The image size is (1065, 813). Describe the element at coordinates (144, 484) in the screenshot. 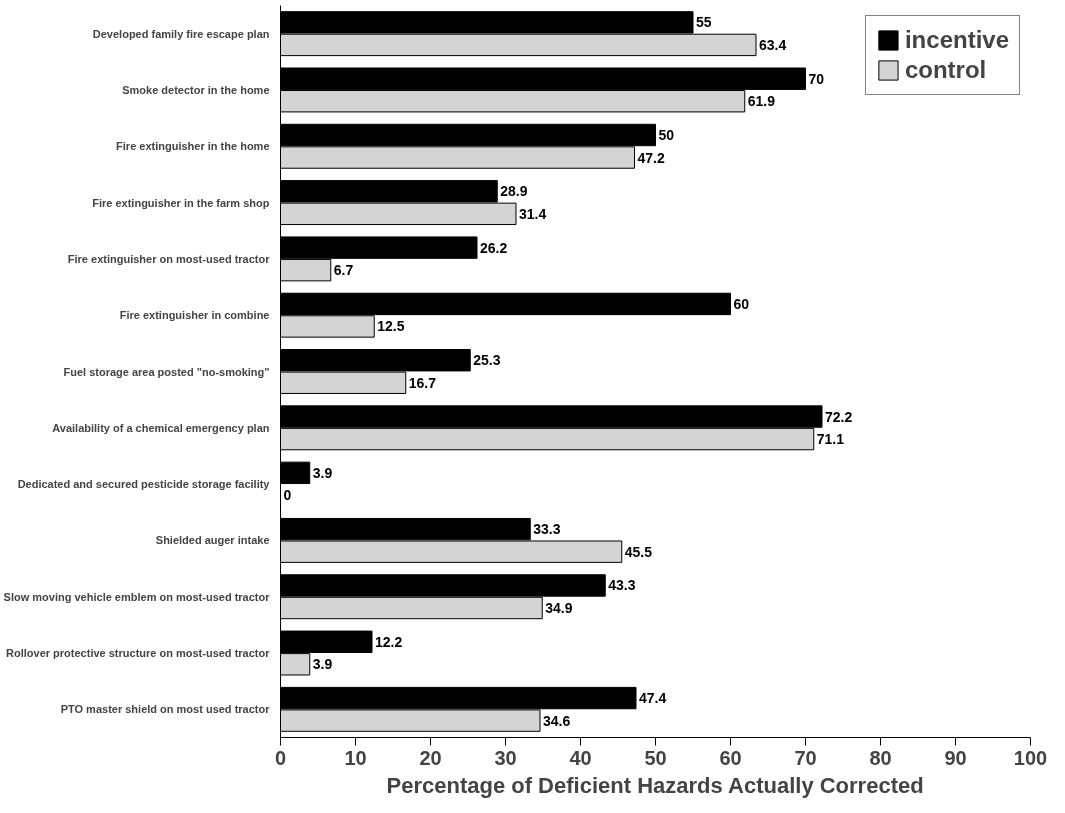

I see `y-tick-label: Dedicated and secured pesticide storage facility` at that location.